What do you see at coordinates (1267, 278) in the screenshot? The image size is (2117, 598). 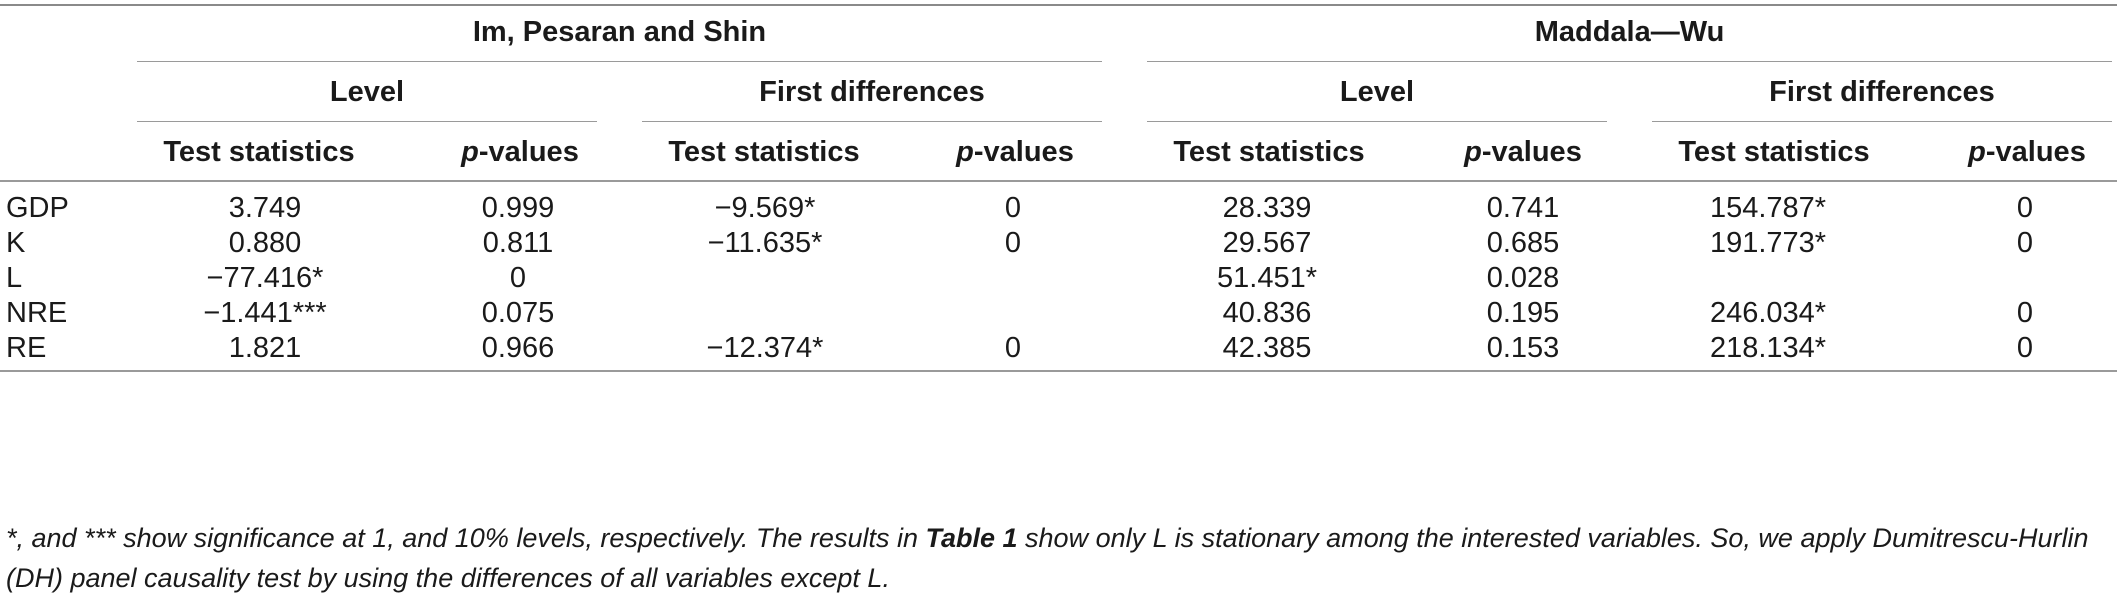 I see `table-cell: 51.451*` at bounding box center [1267, 278].